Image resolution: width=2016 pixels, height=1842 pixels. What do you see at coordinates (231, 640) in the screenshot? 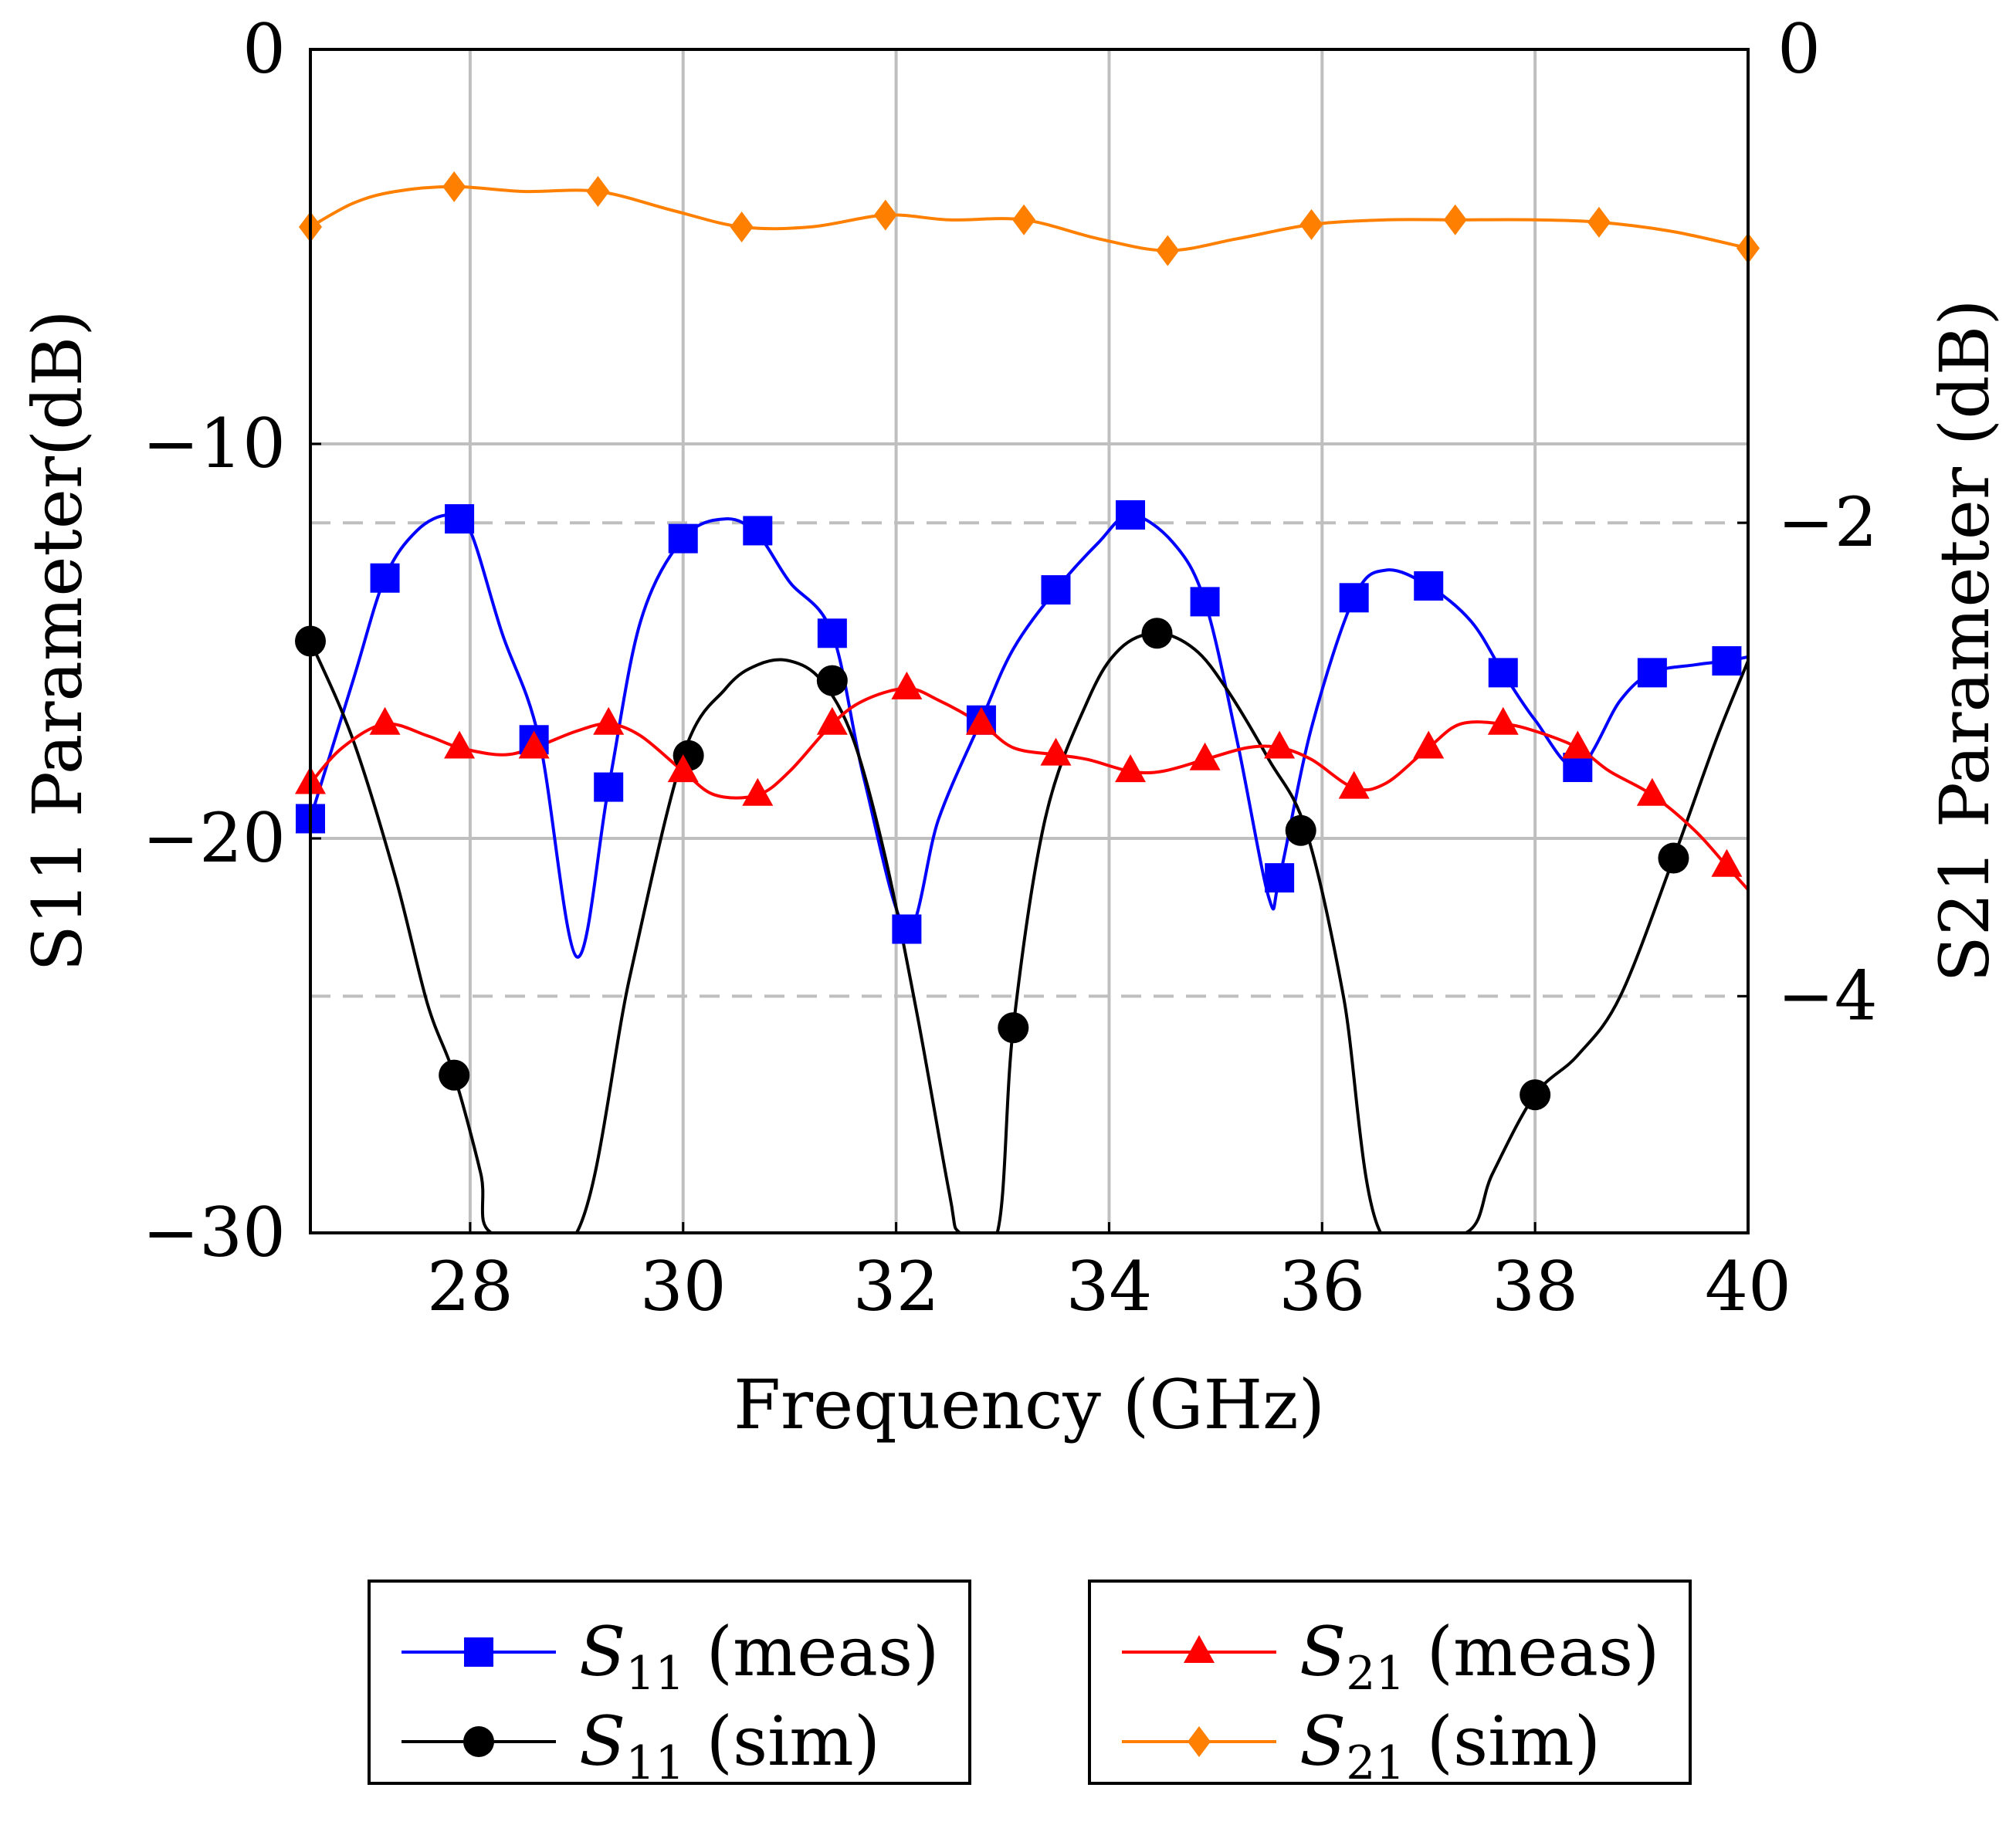
I see `left-axis-ticks: 0 −10 −20 −30` at bounding box center [231, 640].